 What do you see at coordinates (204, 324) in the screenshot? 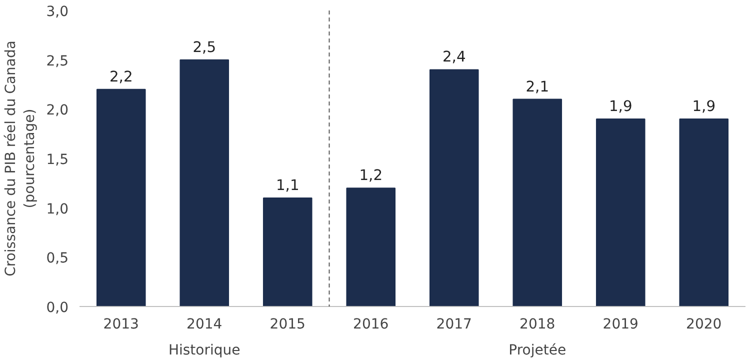
I see `x-tick-label: 2014` at bounding box center [204, 324].